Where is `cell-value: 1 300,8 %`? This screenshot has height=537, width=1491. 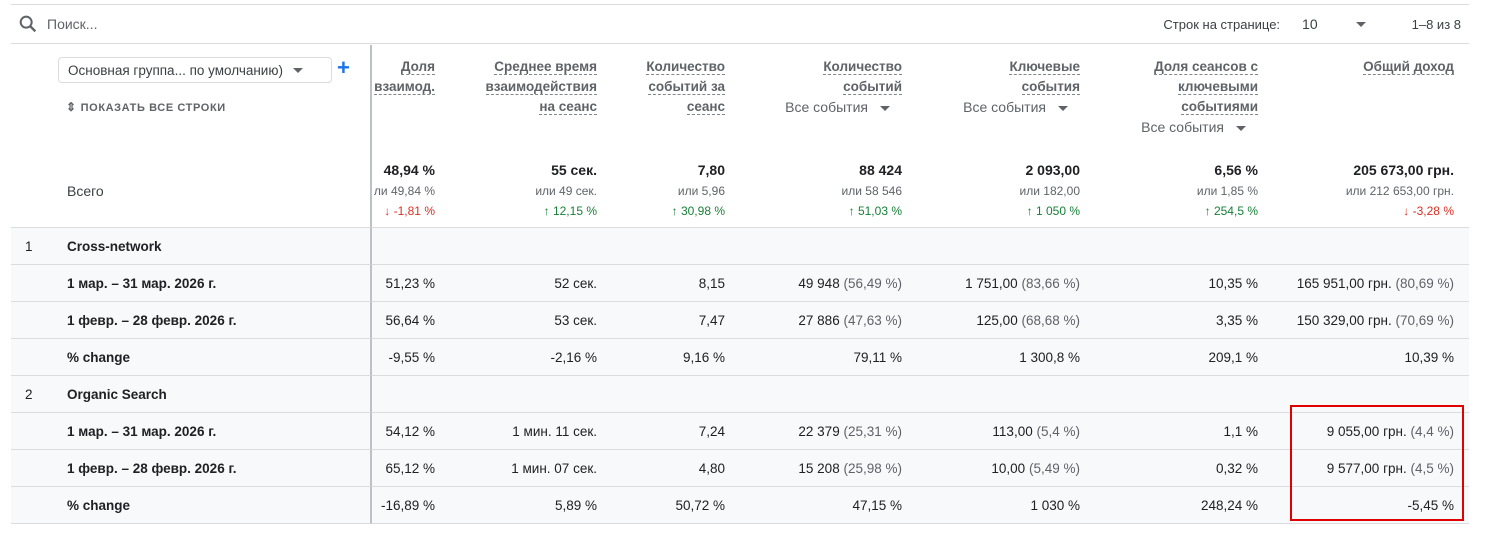
cell-value: 1 300,8 % is located at coordinates (1049, 357).